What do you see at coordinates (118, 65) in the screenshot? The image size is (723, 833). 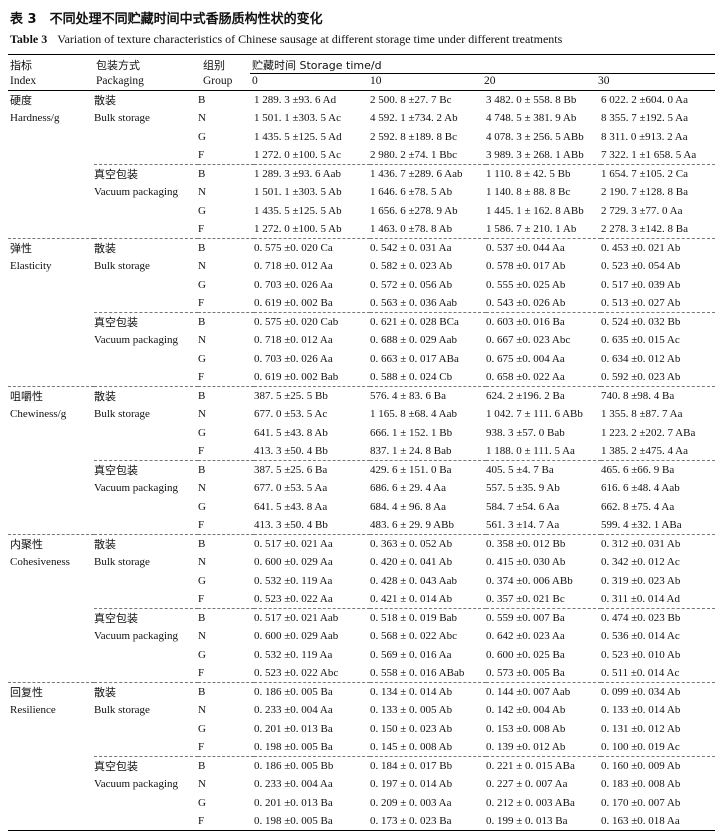 I see `header-packaging-cn: 包装方式` at bounding box center [118, 65].